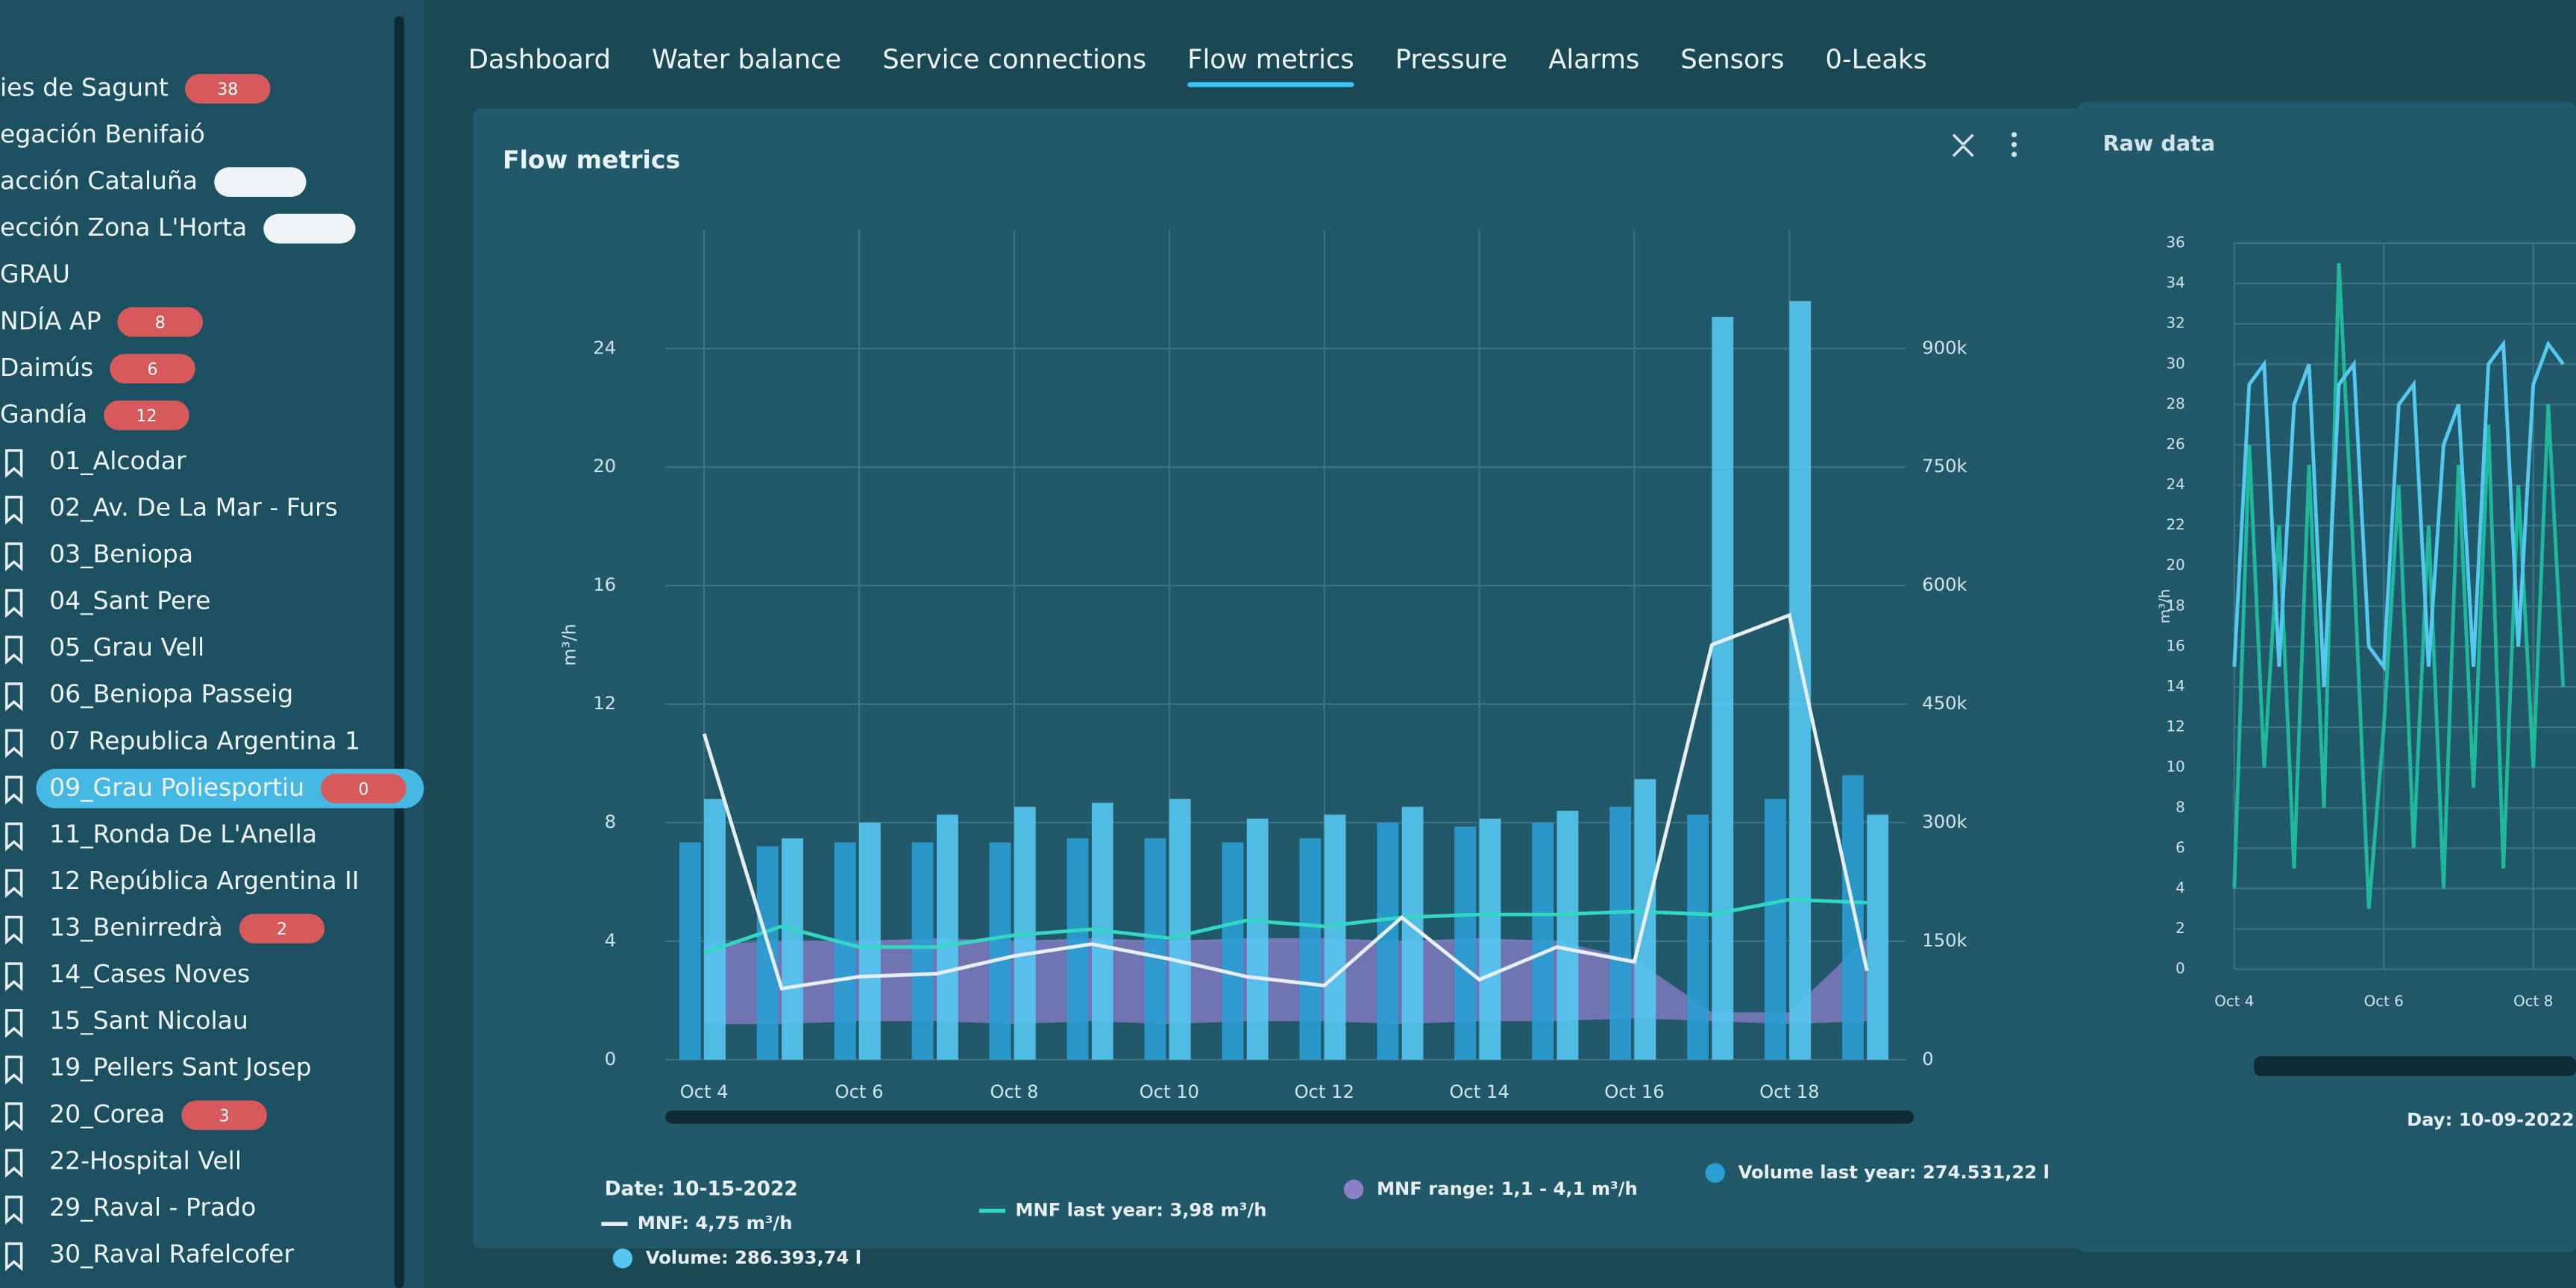 The height and width of the screenshot is (1288, 2576). What do you see at coordinates (1014, 1091) in the screenshot?
I see `x-tick-label: Oct 8` at bounding box center [1014, 1091].